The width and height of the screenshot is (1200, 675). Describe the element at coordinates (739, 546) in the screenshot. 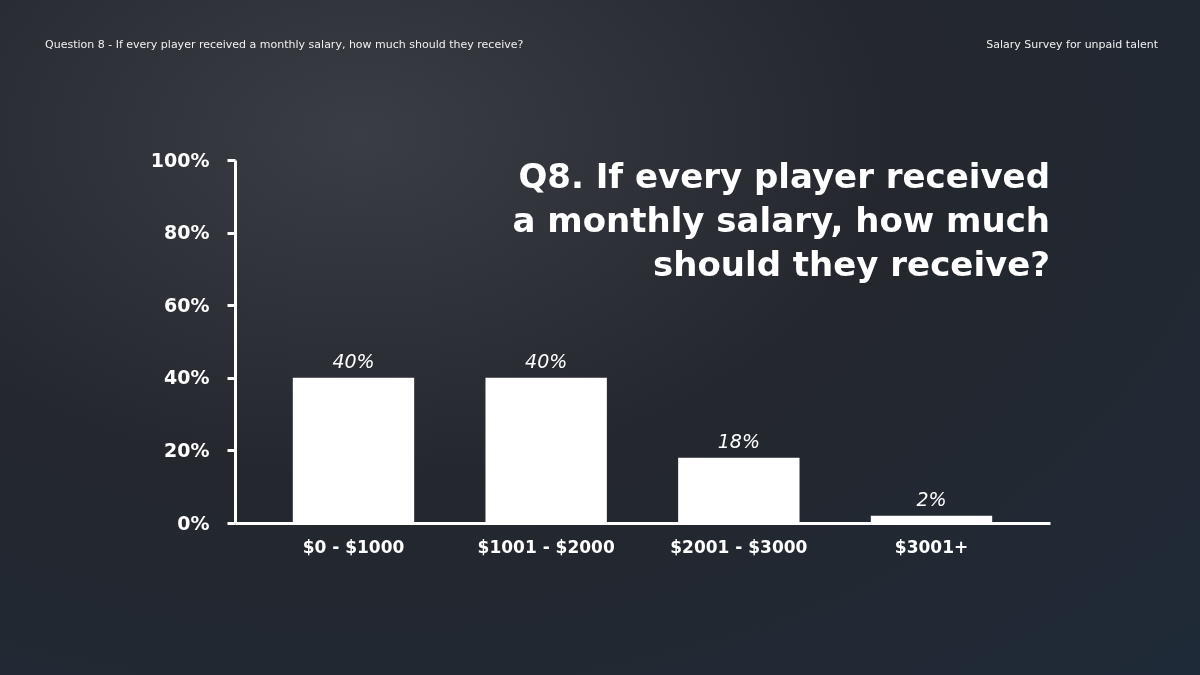

I see `x-tick-label: $2001 - $3000` at that location.